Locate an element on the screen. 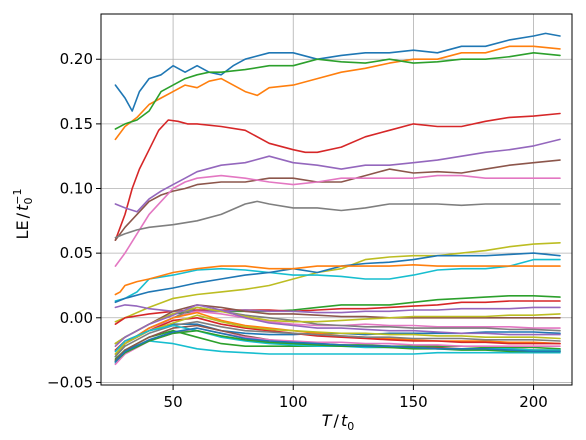  y-tick-label: 0.20 is located at coordinates (76, 59).